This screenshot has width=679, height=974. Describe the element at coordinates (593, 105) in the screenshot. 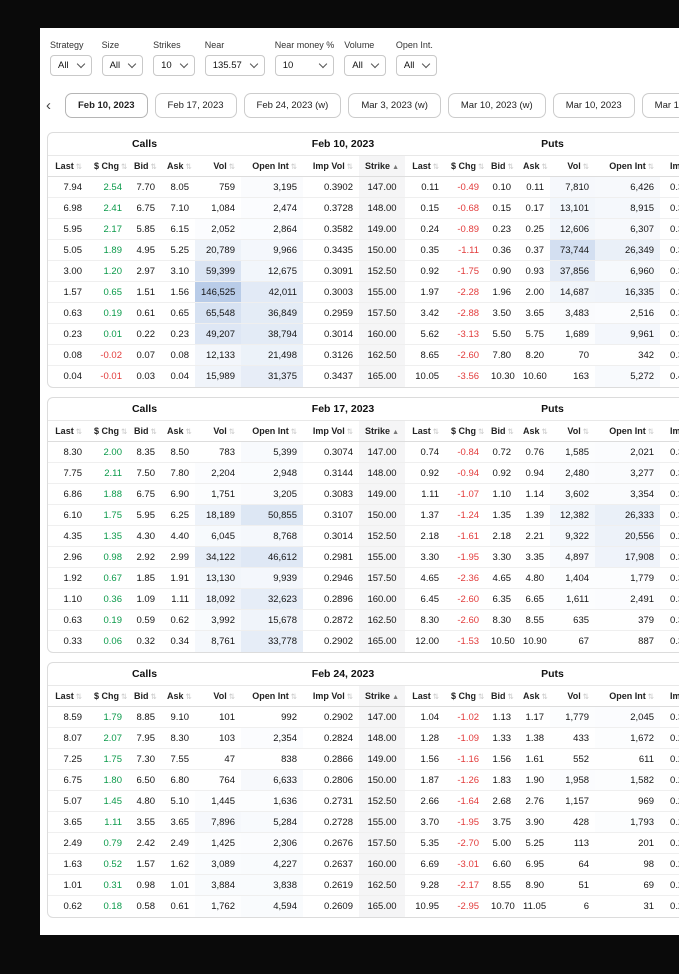

I see `tab-mar-10-2023: Mar 10, 2023` at that location.